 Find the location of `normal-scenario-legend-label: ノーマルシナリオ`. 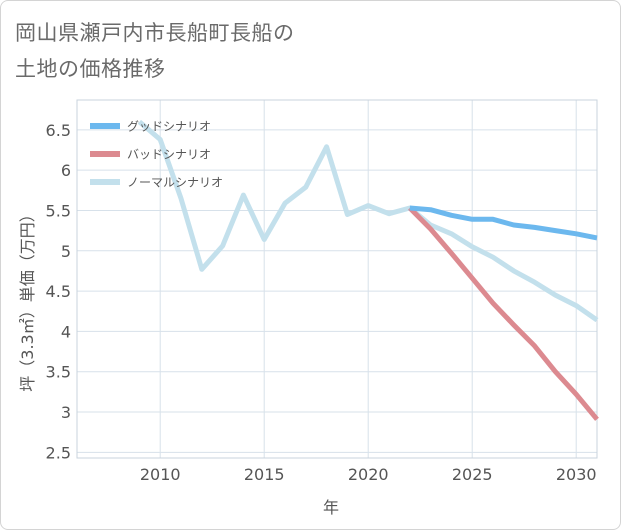

normal-scenario-legend-label: ノーマルシナリオ is located at coordinates (175, 183).